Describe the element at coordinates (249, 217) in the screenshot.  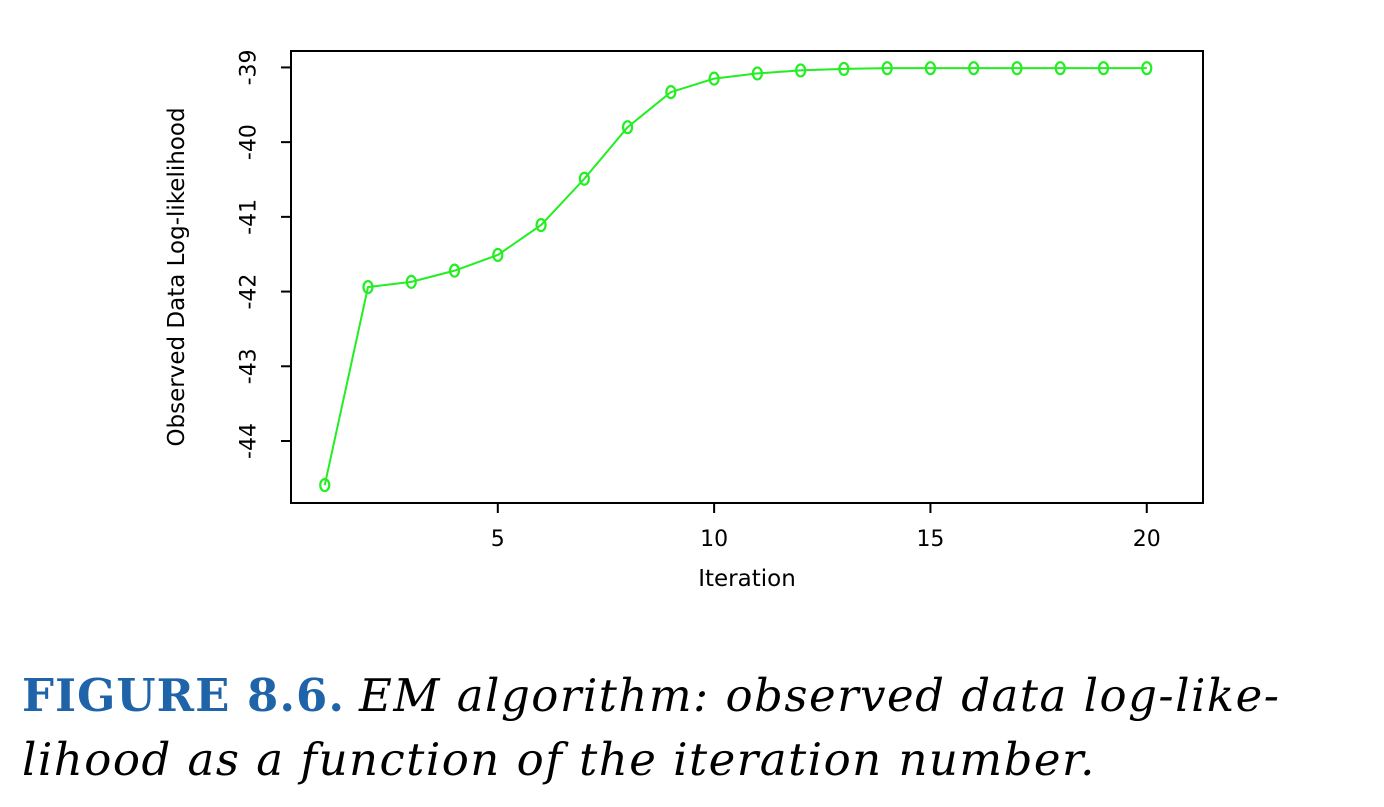
I see `y-tick-label-3: -41` at that location.